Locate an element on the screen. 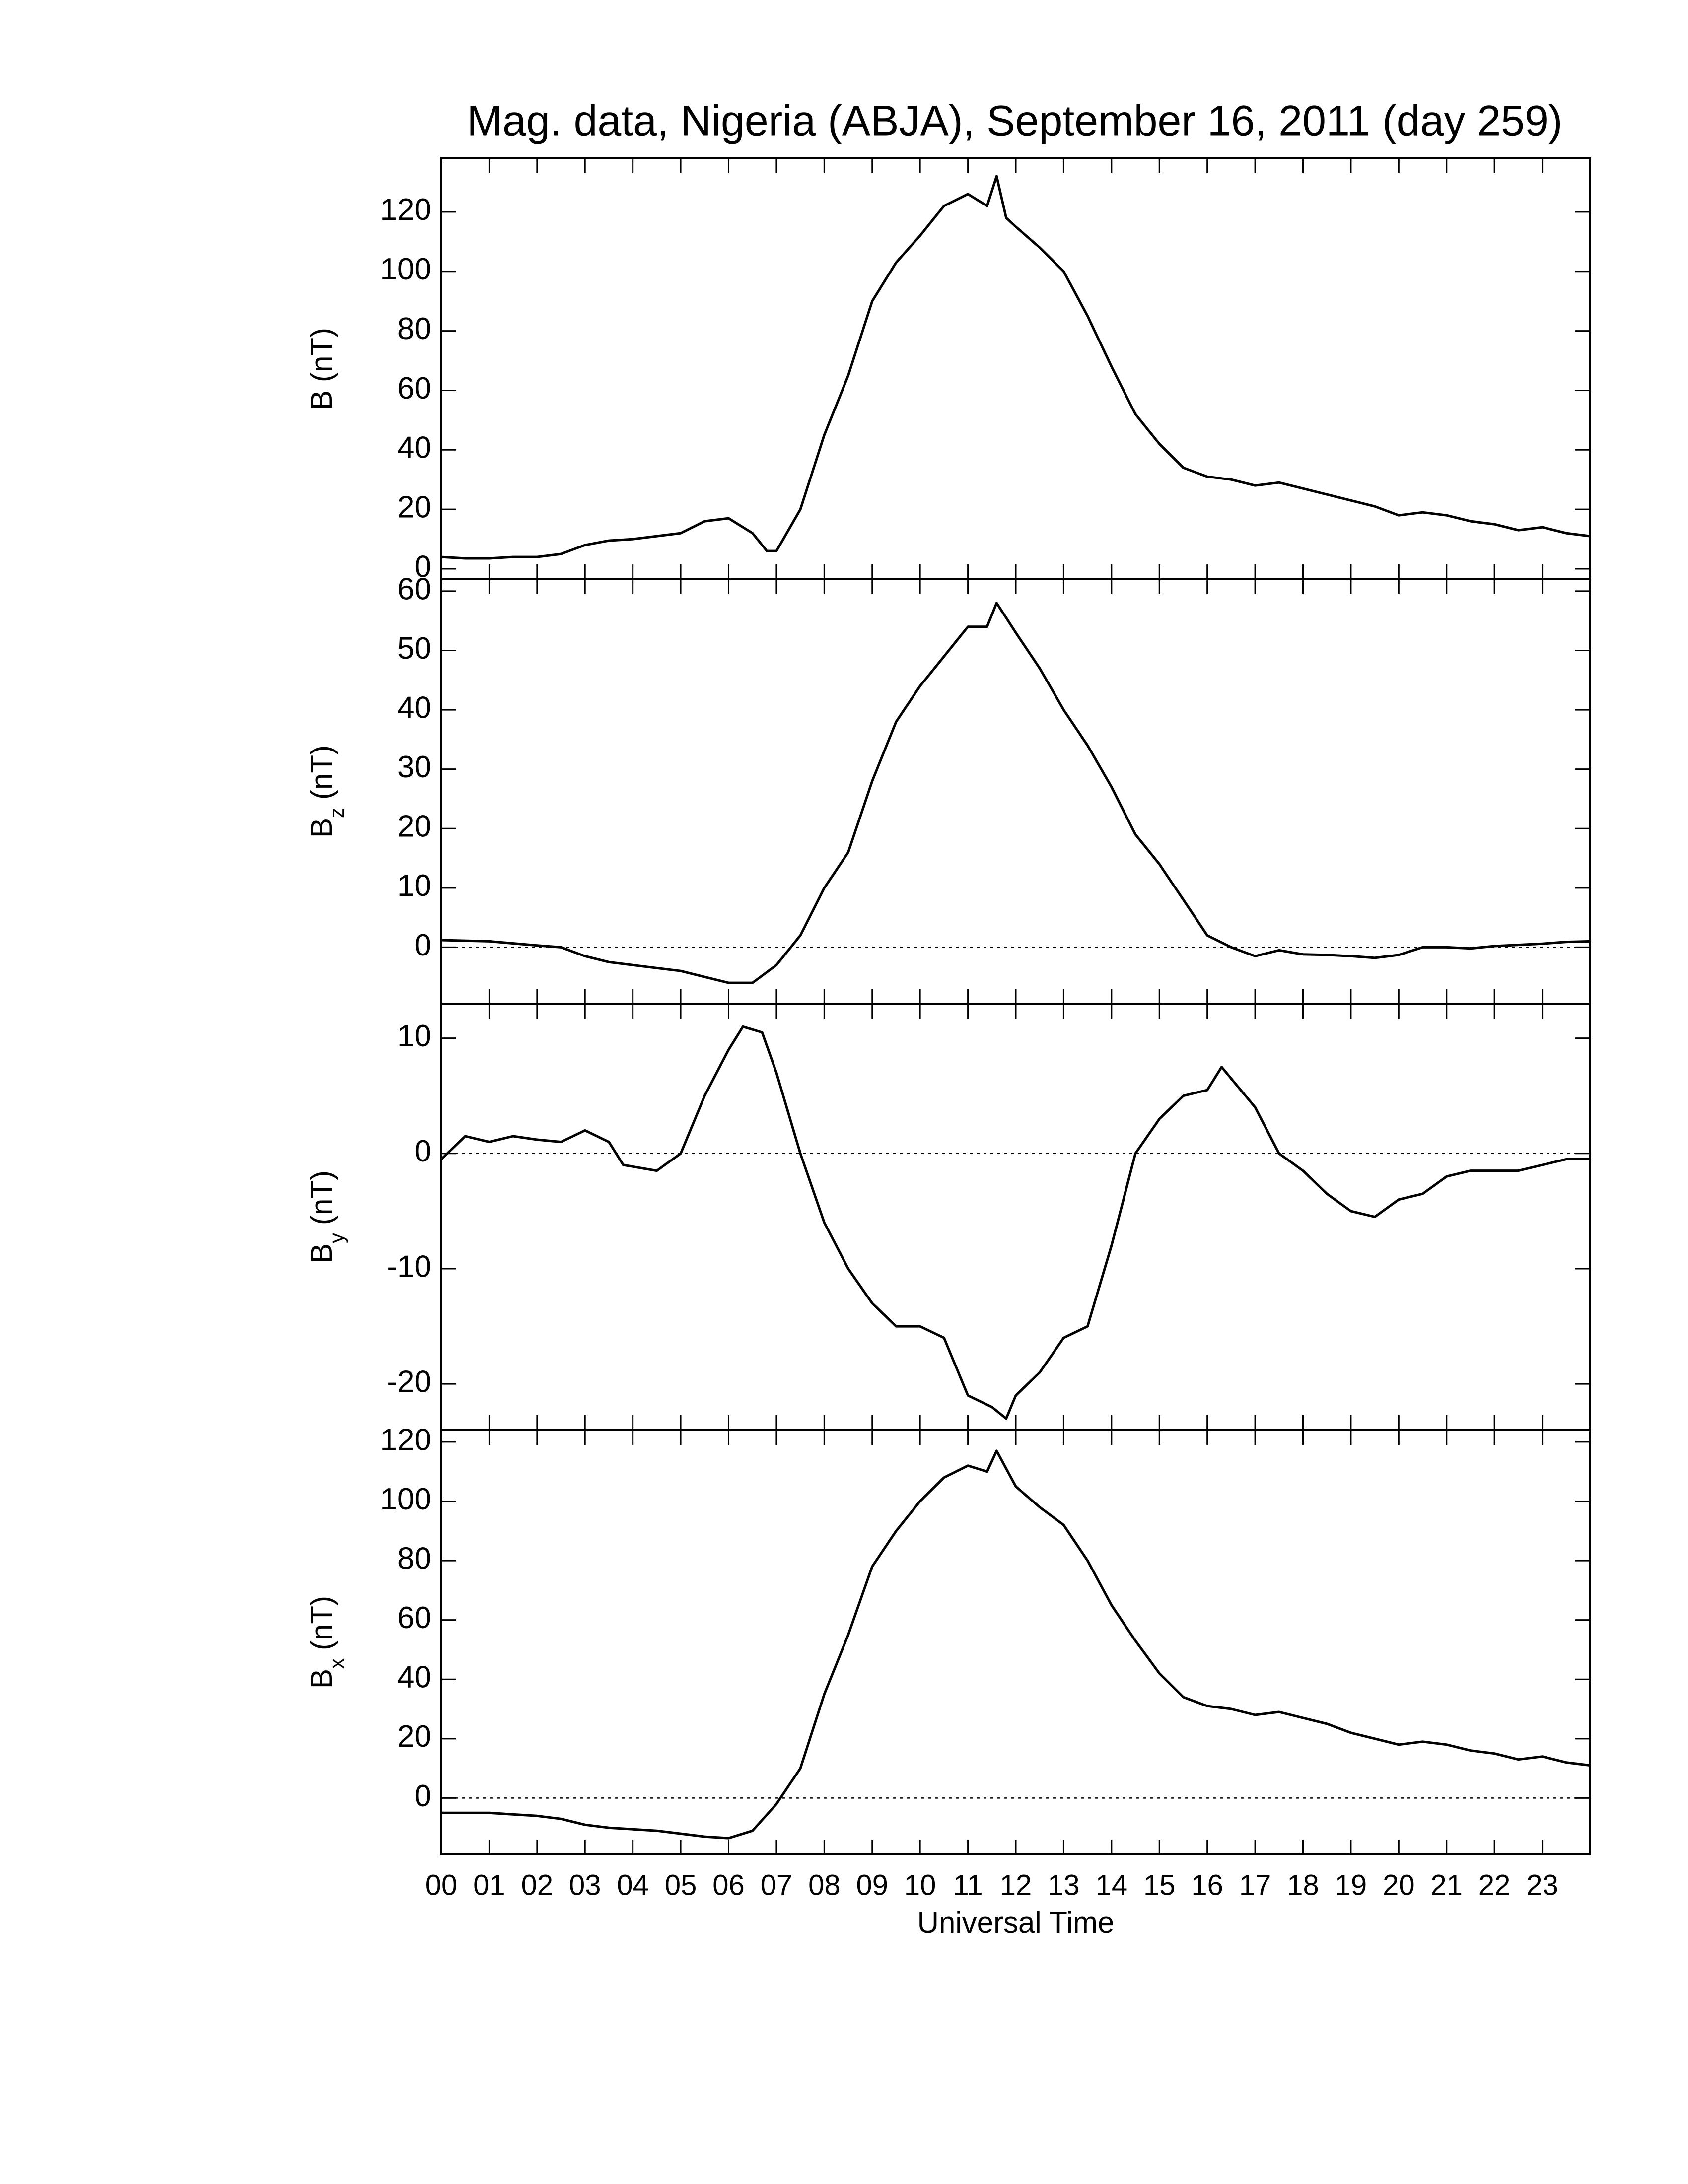 The height and width of the screenshot is (2184, 1688). x-tick-label: 16 is located at coordinates (1207, 1885).